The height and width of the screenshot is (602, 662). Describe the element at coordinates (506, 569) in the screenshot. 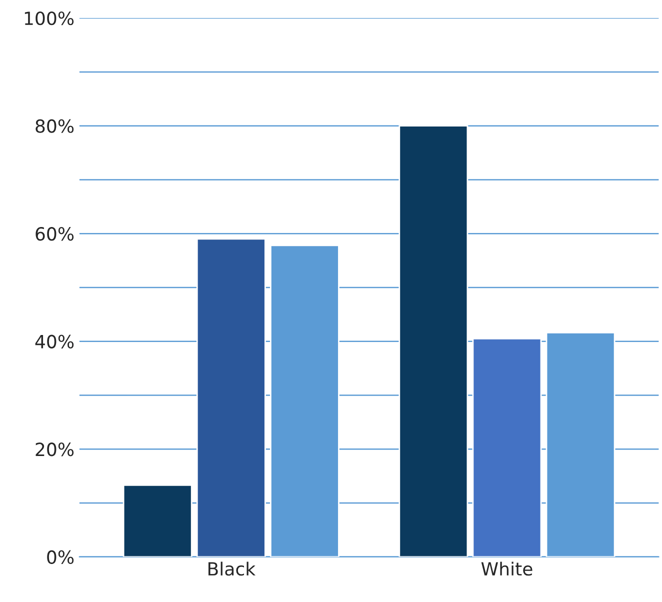

I see `x-tick-label: White` at that location.